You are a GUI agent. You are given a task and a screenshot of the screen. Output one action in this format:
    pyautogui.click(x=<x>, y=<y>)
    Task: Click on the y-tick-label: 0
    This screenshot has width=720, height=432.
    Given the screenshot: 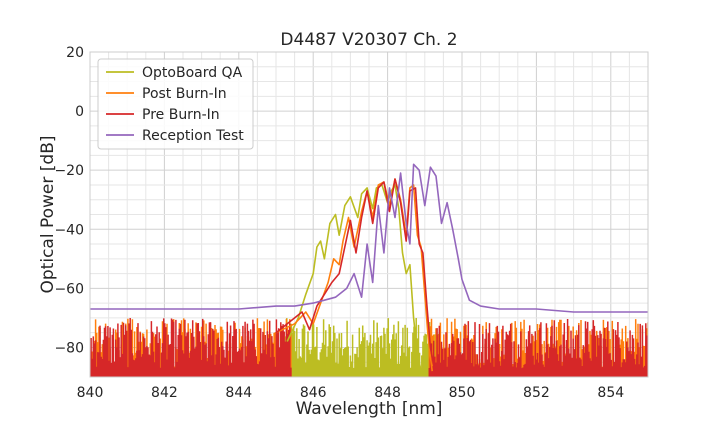 What is the action you would take?
    pyautogui.click(x=79, y=112)
    